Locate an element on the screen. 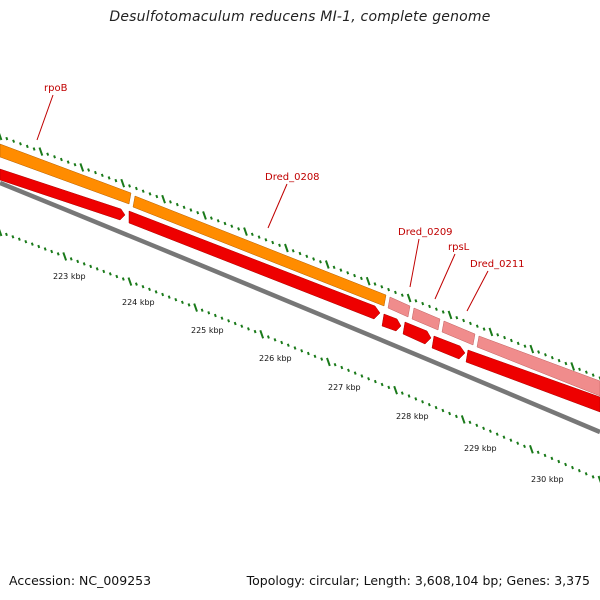  scale-label-225: 225 kbp is located at coordinates (207, 330).